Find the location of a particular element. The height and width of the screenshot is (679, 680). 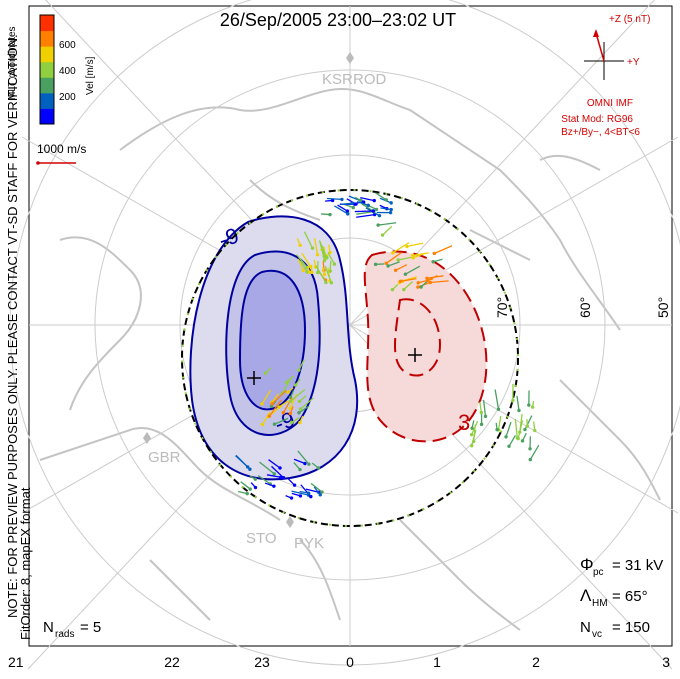

colorbar-tick-200: 200 is located at coordinates (67, 97).